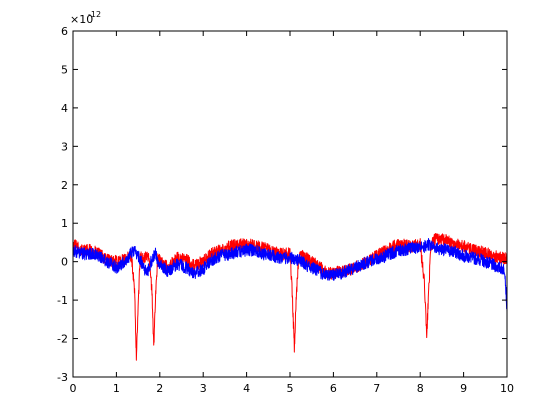 This screenshot has height=420, width=560. What do you see at coordinates (64, 223) in the screenshot?
I see `y-tick-label: 1` at bounding box center [64, 223].